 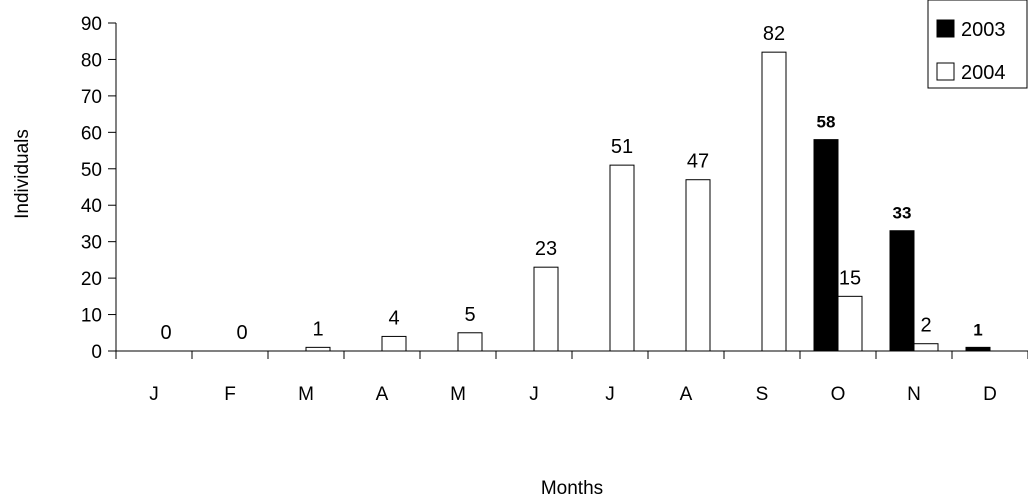 I want to click on legend: 2003 2004, so click(x=977, y=44).